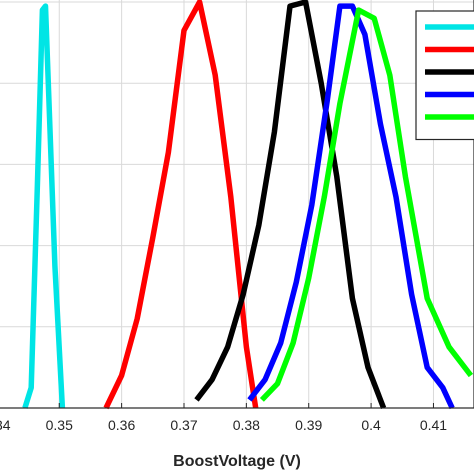 This screenshot has width=474, height=474. Describe the element at coordinates (44, 206) in the screenshot. I see `series-1-line` at that location.